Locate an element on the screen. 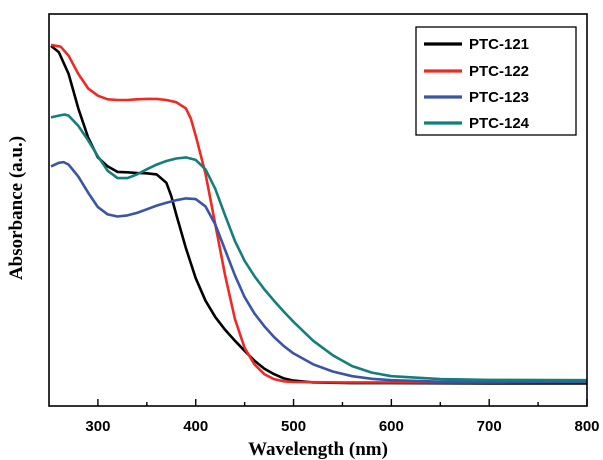  axis-ticks is located at coordinates (342, 402).